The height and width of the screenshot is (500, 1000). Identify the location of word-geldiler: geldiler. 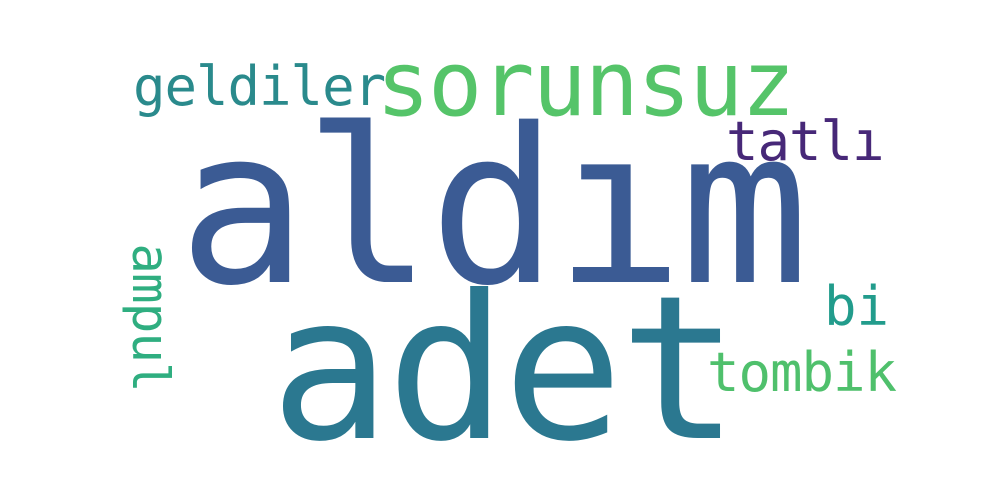
(259, 86).